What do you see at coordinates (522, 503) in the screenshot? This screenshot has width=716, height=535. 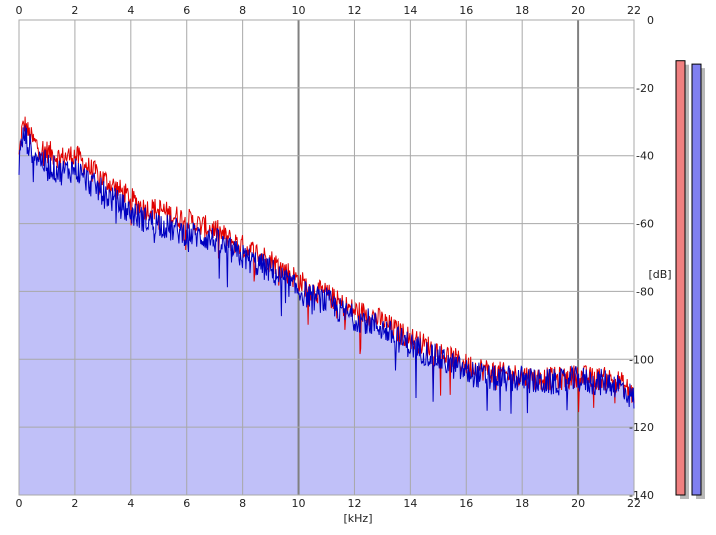 I see `x-tick-label-bottom: 18` at bounding box center [522, 503].